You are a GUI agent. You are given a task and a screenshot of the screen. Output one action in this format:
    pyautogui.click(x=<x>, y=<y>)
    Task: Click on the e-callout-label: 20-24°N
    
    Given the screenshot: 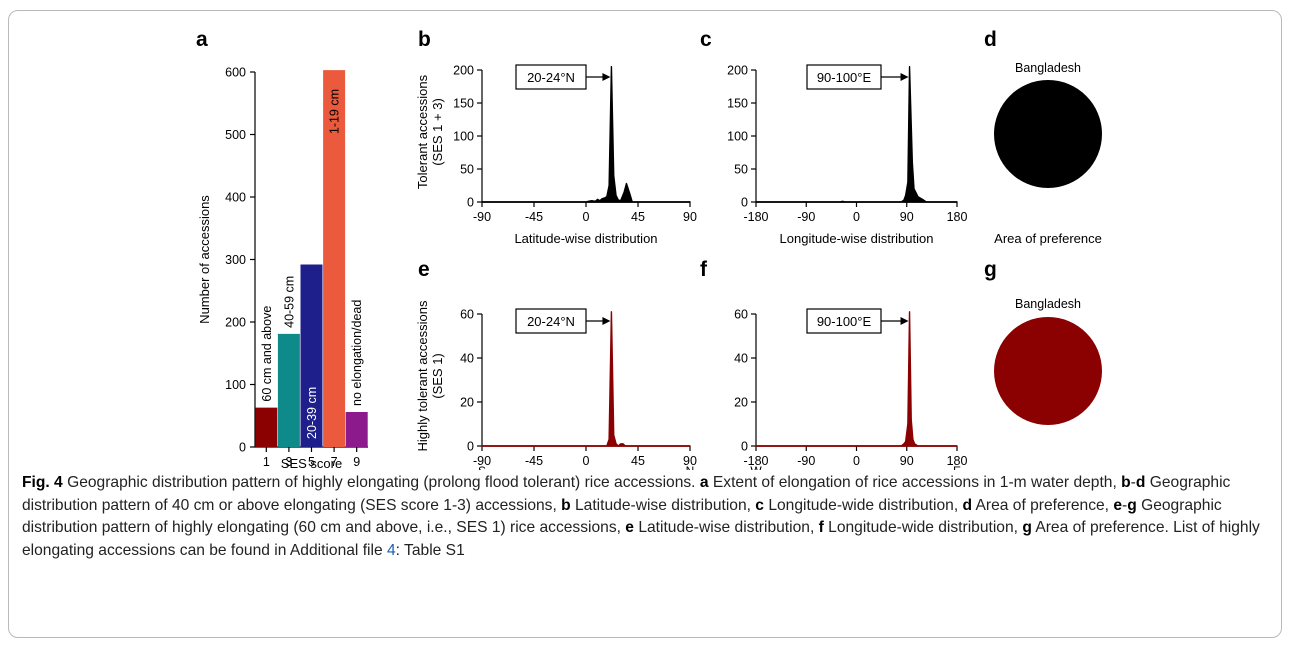 What is the action you would take?
    pyautogui.click(x=551, y=321)
    